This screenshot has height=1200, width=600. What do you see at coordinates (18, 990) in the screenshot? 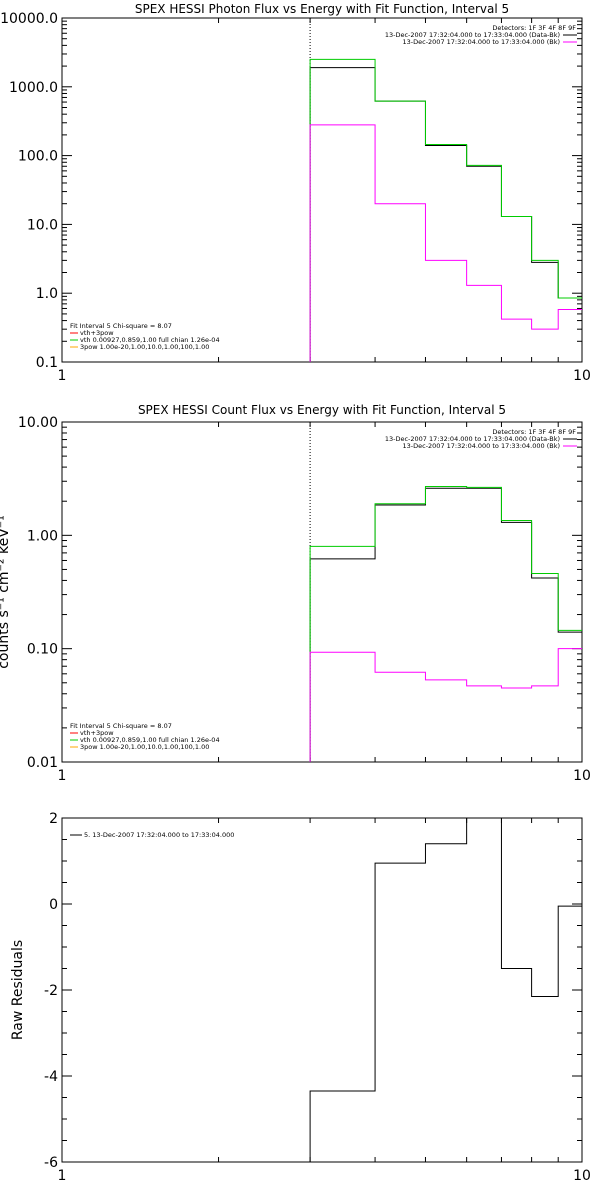
I see `y-axis-label: Raw Residuals` at bounding box center [18, 990].